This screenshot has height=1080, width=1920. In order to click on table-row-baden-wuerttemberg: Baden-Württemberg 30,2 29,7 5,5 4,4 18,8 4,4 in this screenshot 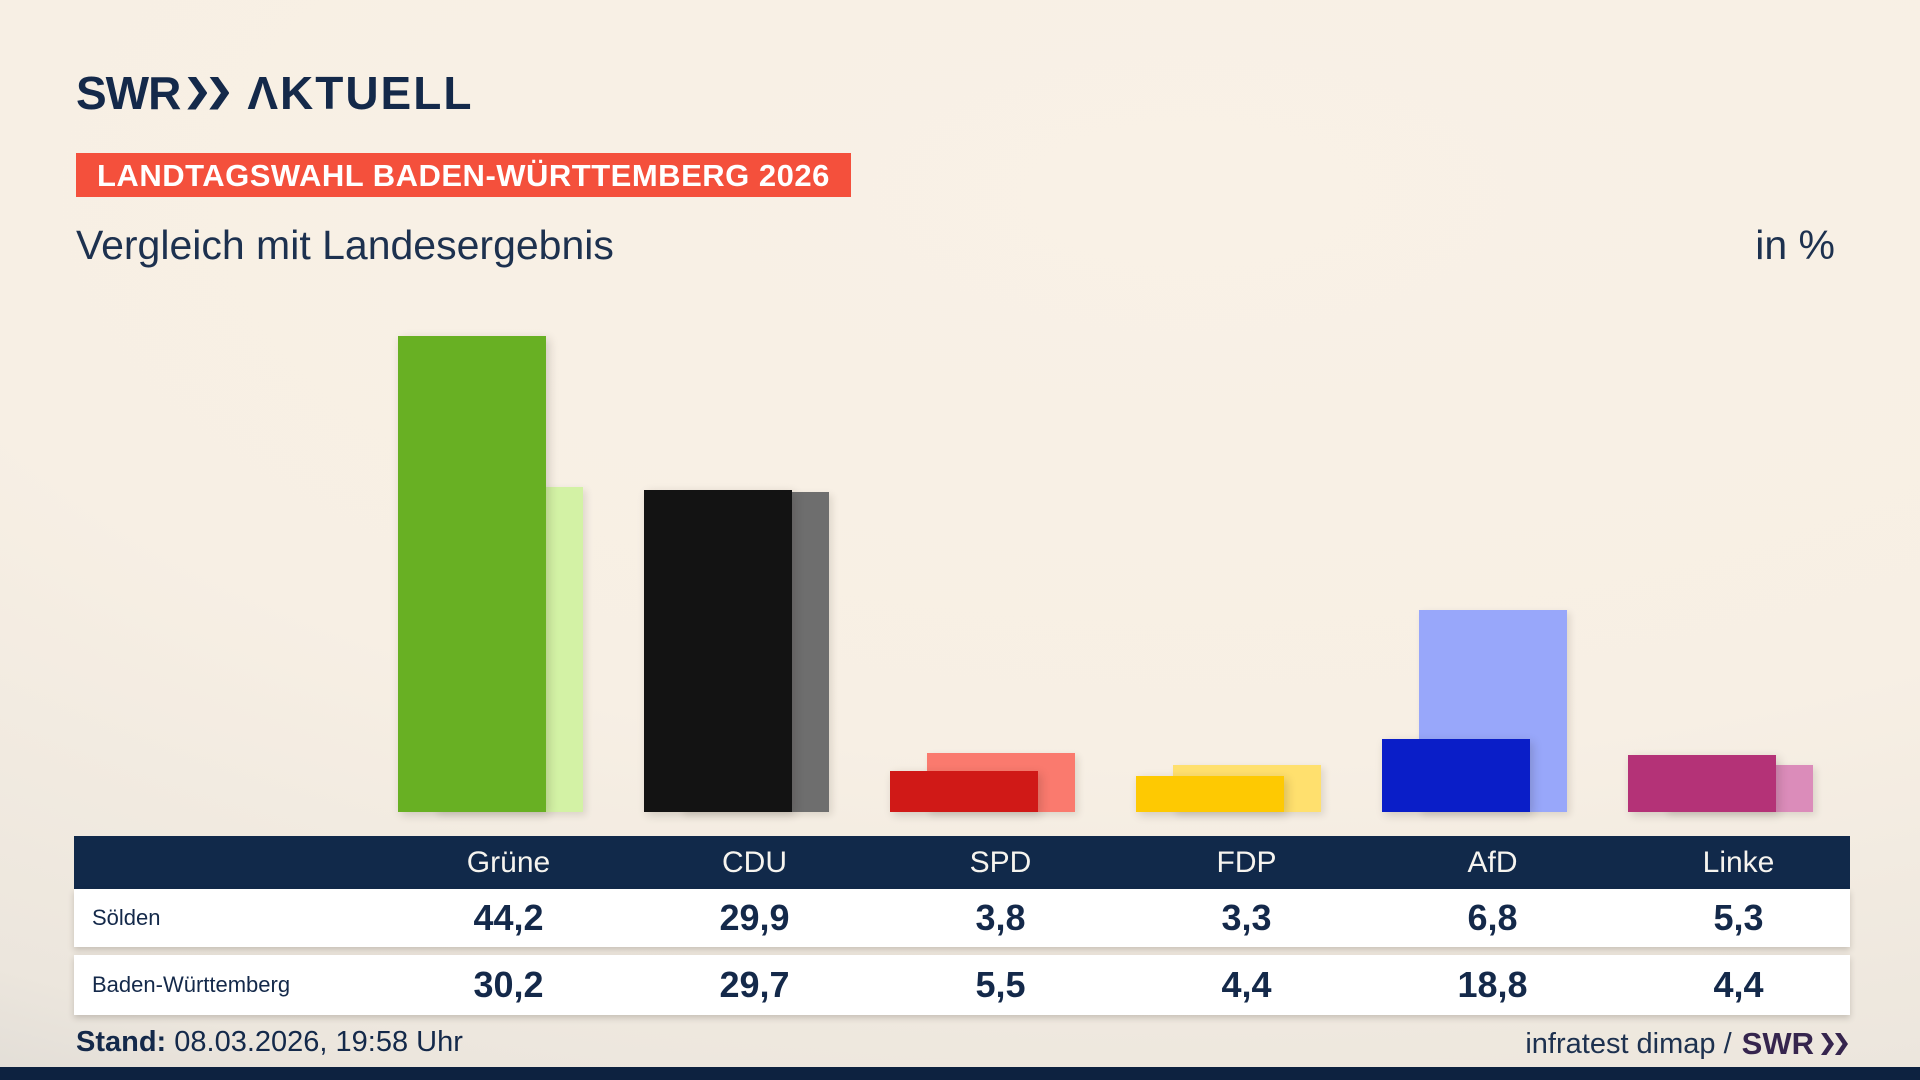, I will do `click(962, 985)`.